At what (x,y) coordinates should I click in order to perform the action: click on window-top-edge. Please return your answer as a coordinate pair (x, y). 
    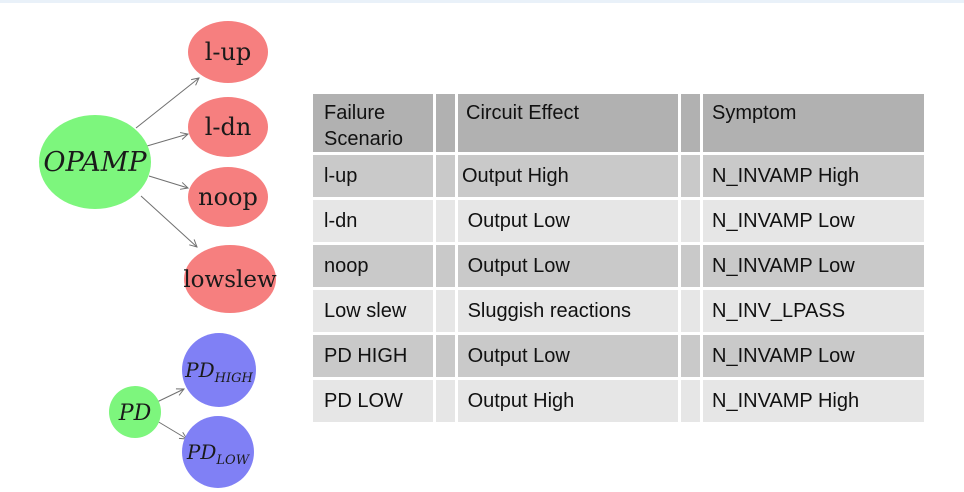
    Looking at the image, I should click on (482, 1).